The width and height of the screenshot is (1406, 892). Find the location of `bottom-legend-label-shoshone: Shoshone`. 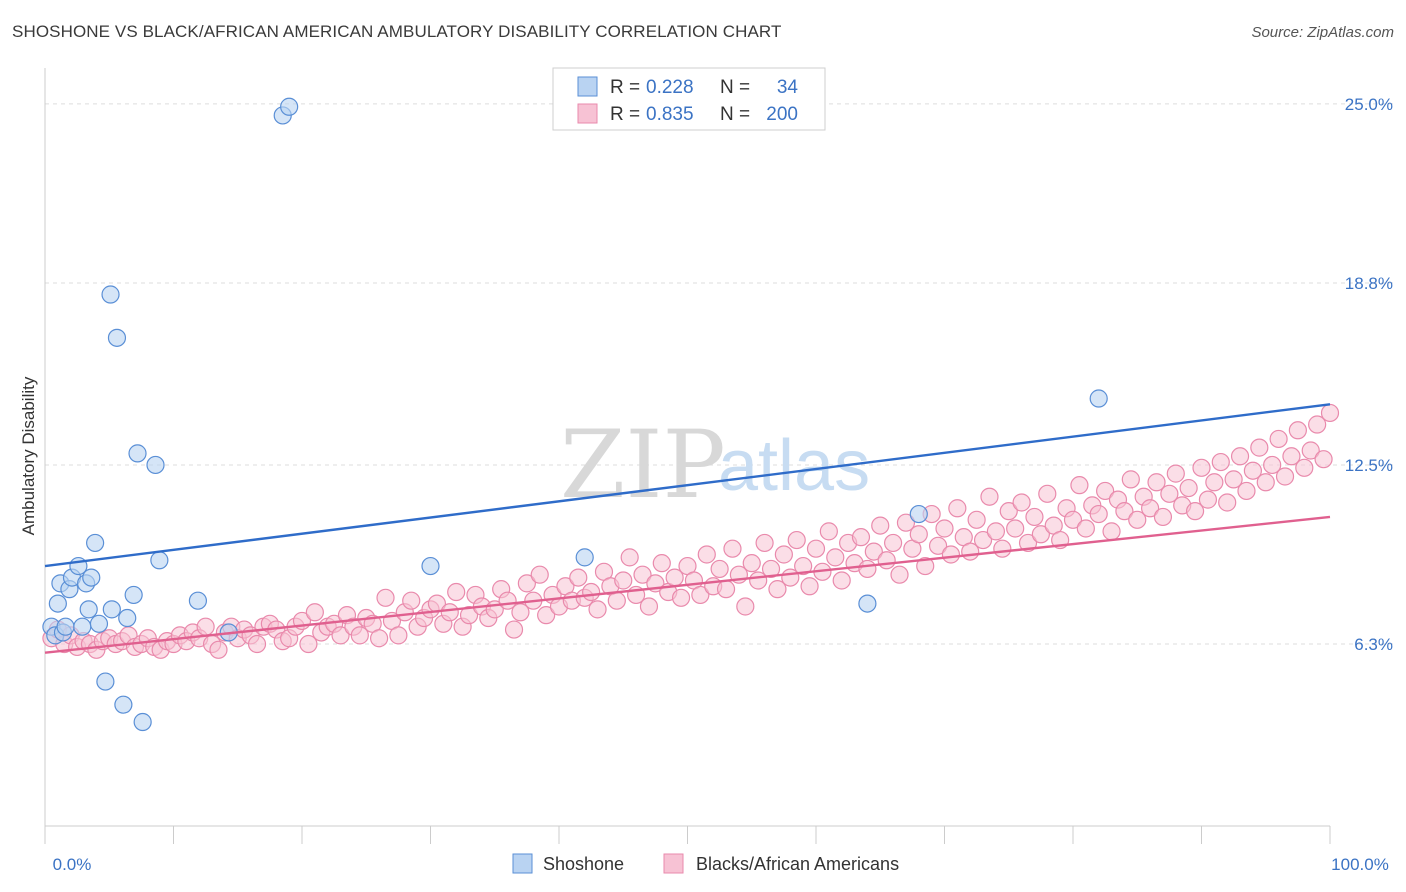

bottom-legend-label-shoshone: Shoshone is located at coordinates (583, 864).